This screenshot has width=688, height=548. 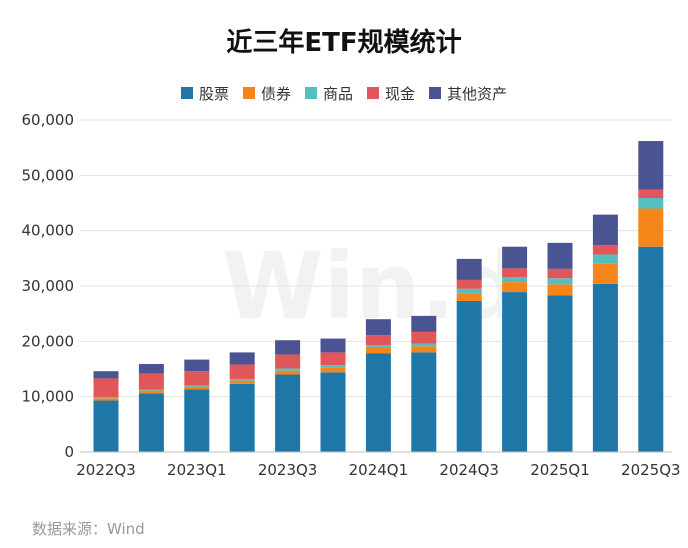 I want to click on bar-stack-2024Q3, so click(x=469, y=355).